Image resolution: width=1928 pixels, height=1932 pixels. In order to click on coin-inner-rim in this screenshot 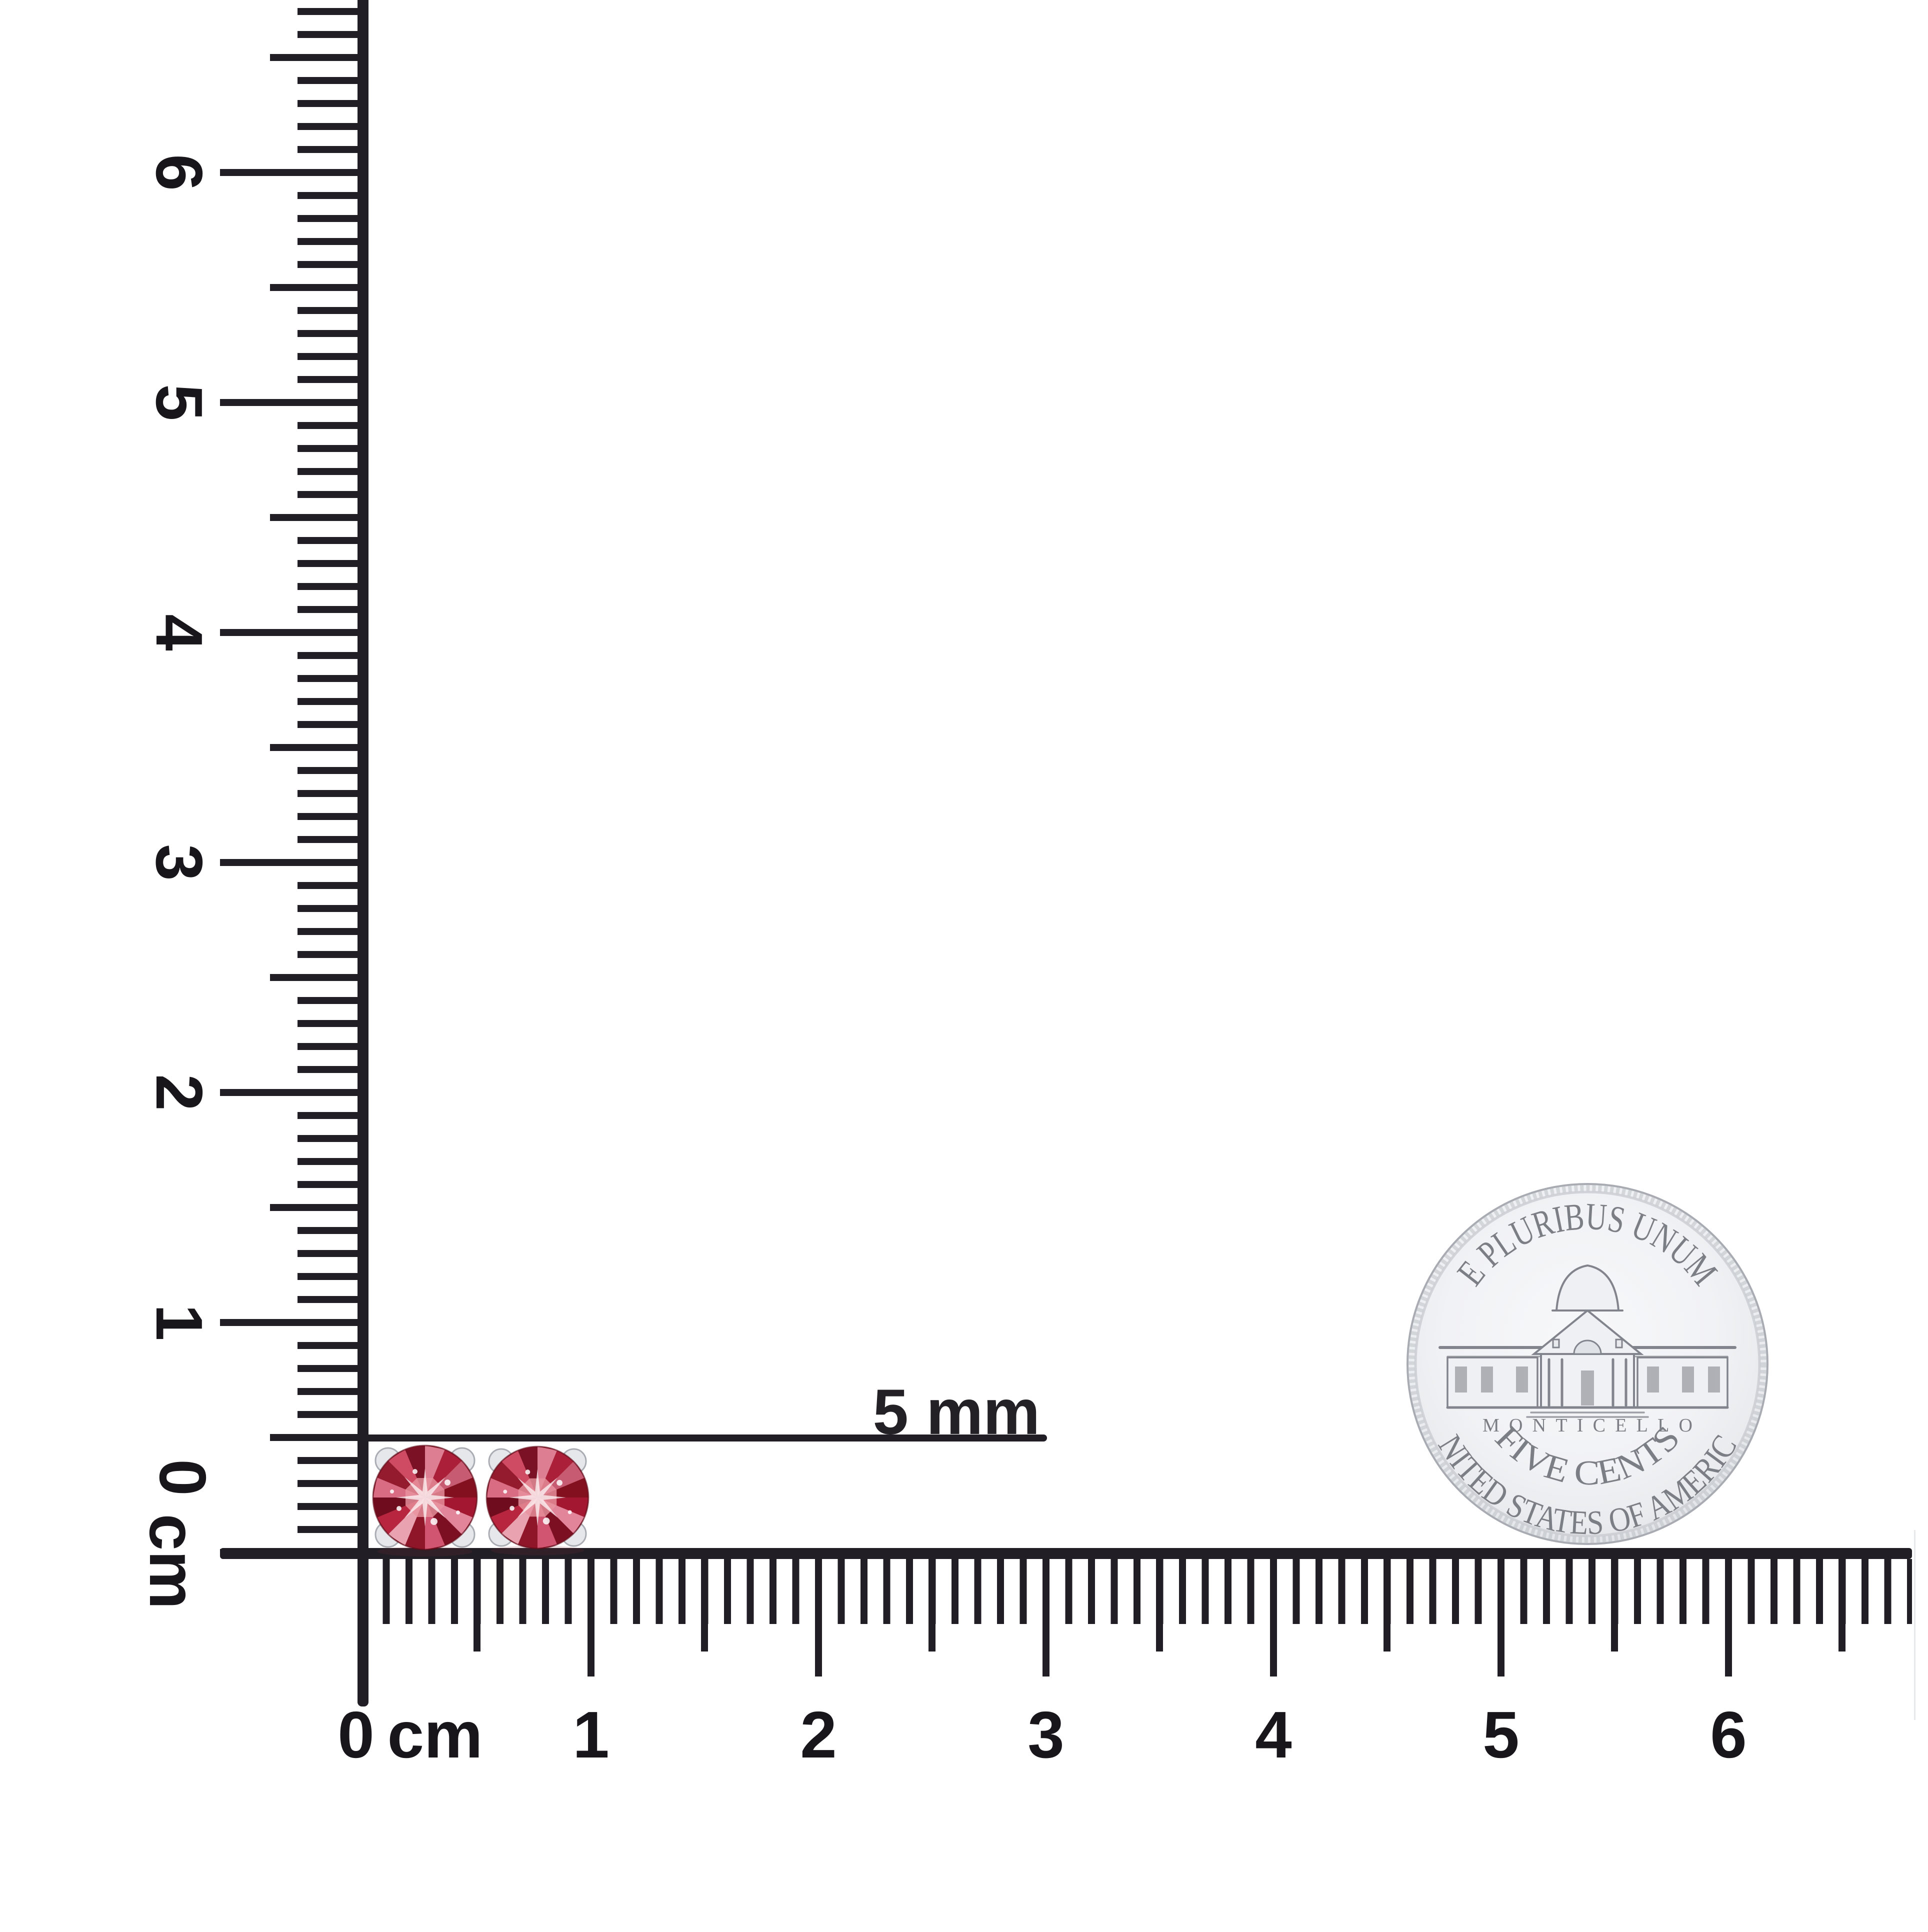, I will do `click(1587, 1364)`.